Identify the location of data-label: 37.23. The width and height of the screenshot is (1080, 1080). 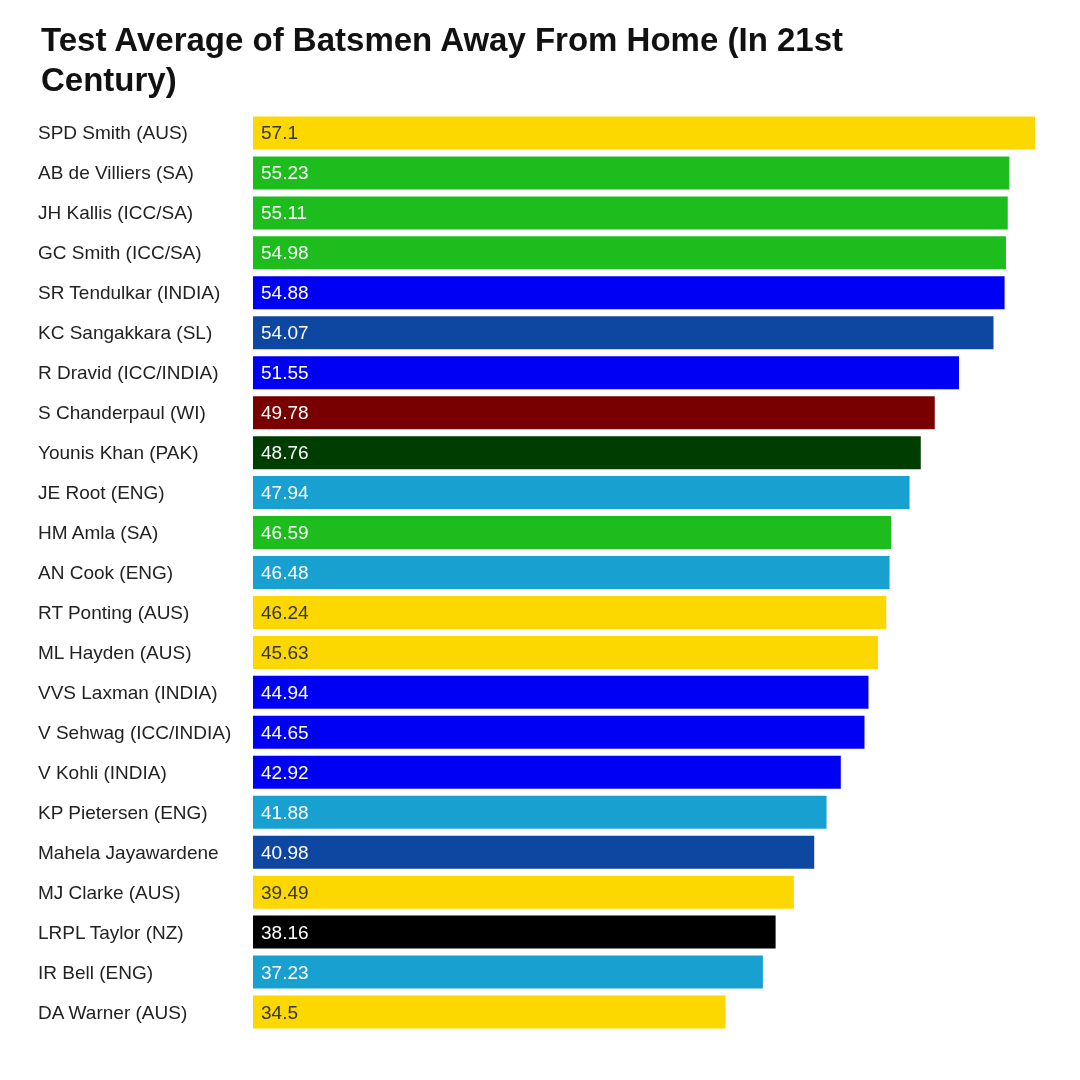
(285, 972).